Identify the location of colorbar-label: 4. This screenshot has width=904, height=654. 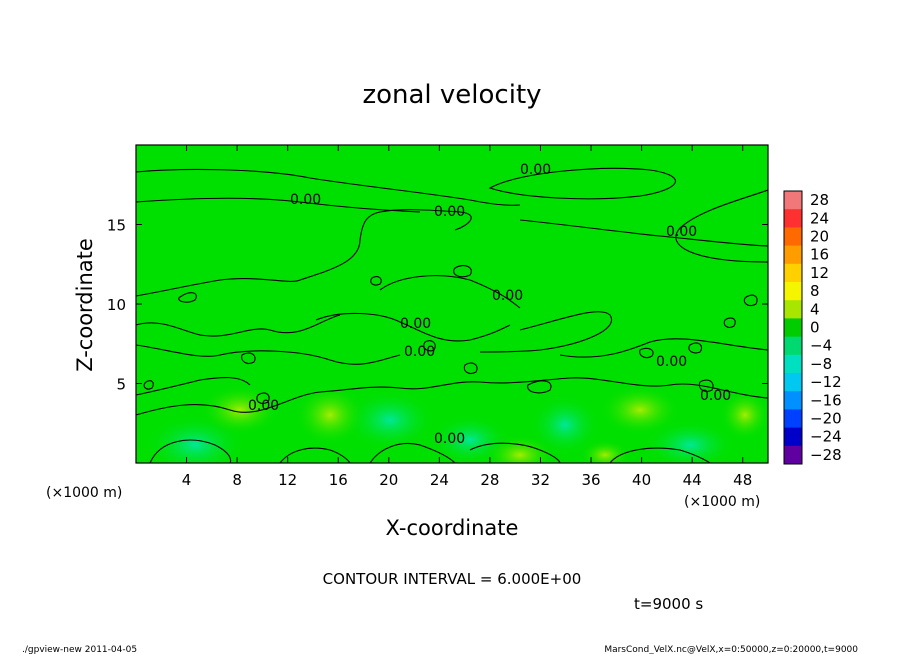
(815, 309).